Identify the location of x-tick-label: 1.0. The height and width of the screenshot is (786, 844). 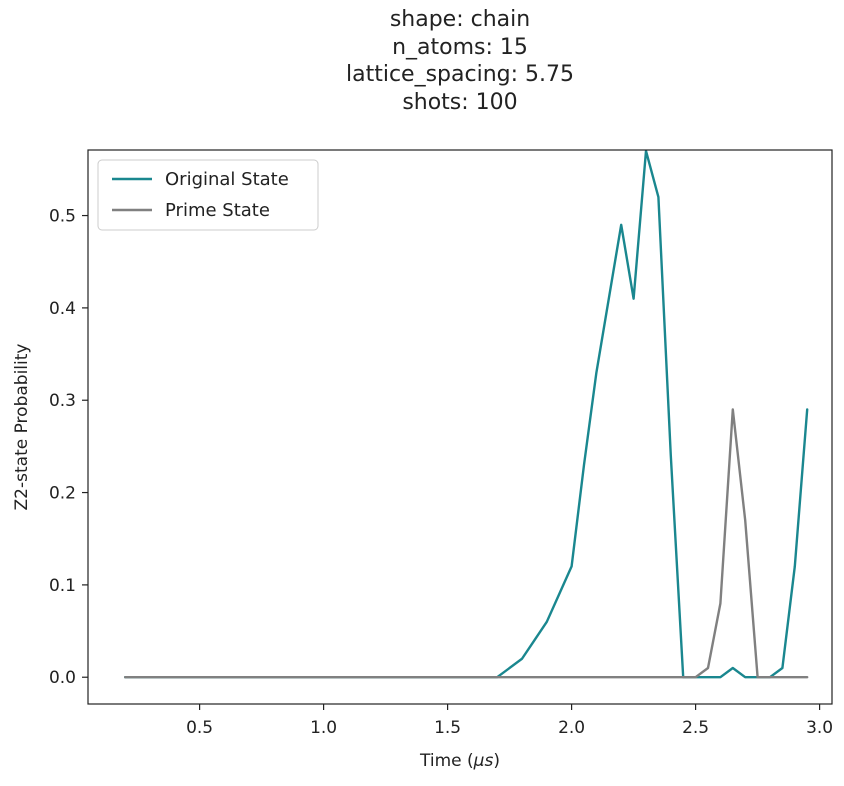
(323, 728).